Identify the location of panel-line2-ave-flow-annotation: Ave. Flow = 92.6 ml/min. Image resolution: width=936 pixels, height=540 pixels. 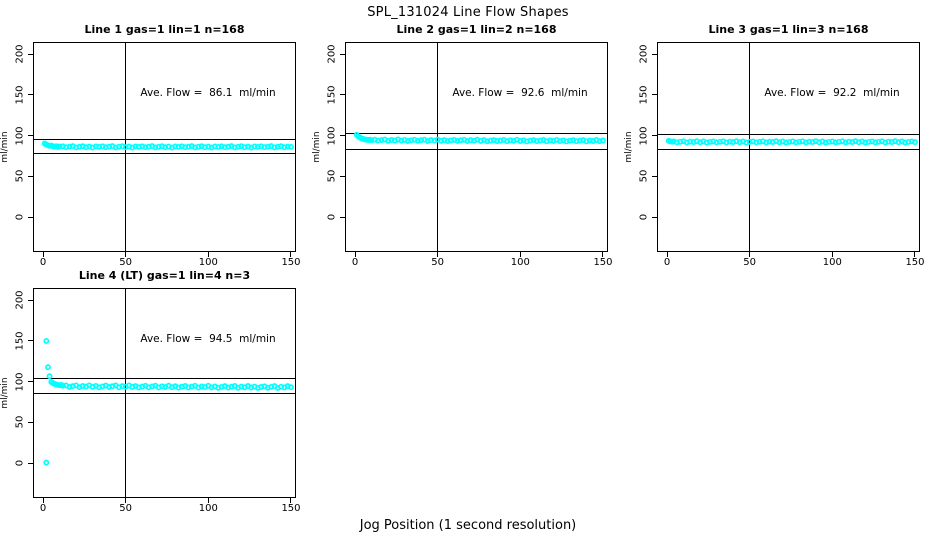
(520, 93).